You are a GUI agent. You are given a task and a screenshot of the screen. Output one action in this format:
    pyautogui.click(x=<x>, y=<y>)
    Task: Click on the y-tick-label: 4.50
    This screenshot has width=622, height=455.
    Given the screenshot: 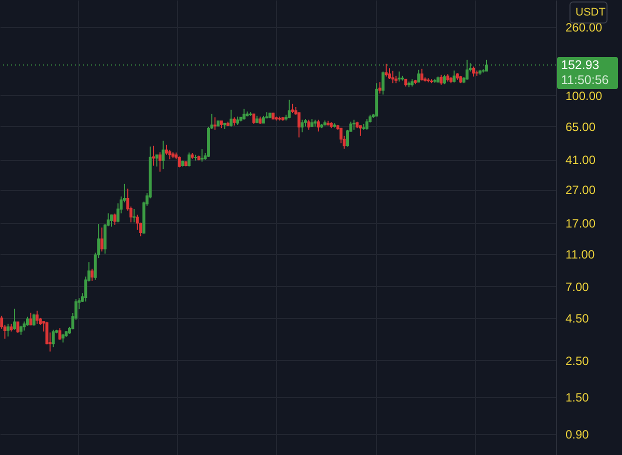 What is the action you would take?
    pyautogui.click(x=578, y=319)
    